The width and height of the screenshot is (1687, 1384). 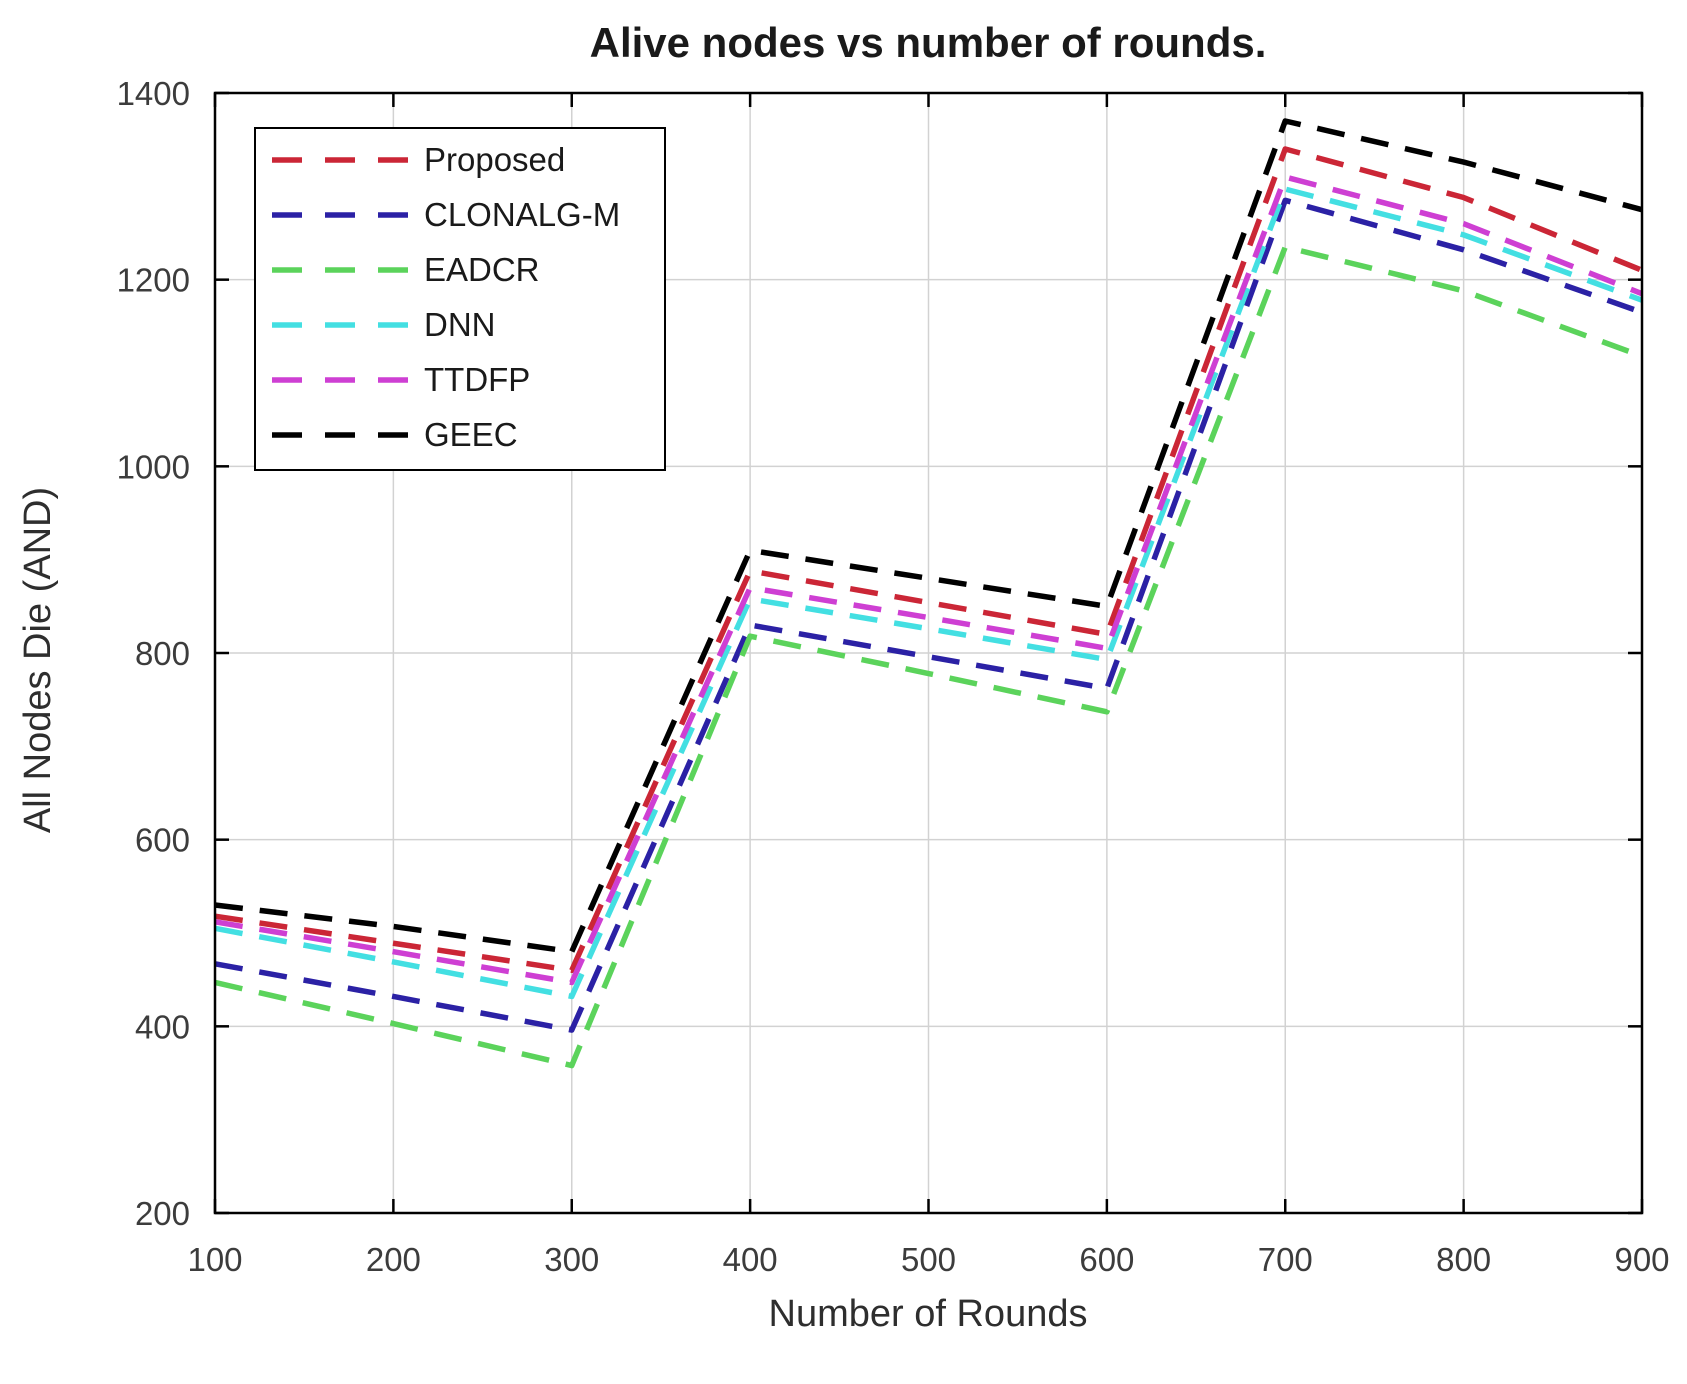 I want to click on x-tick-label: 100, so click(x=214, y=1259).